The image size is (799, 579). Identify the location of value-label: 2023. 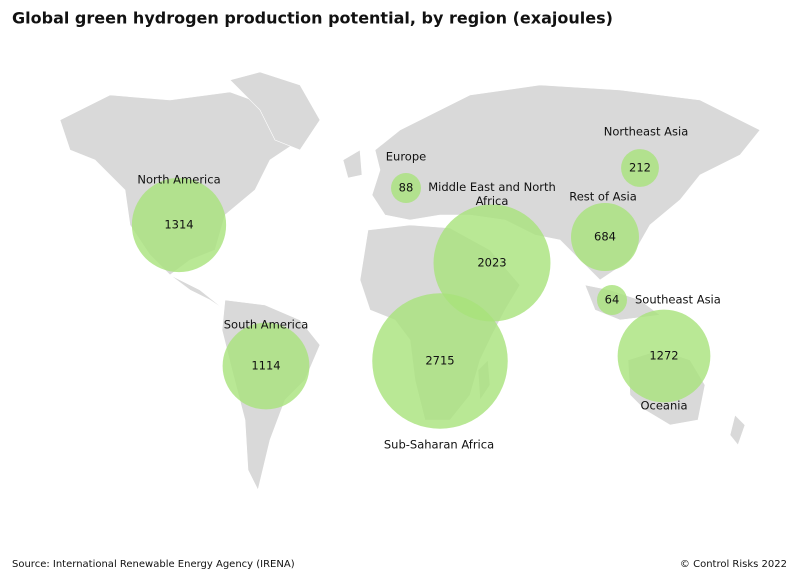
(491, 263).